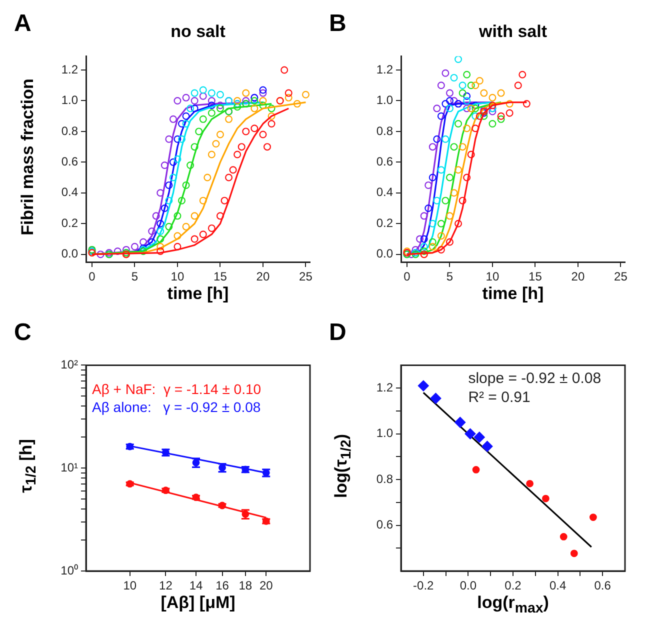 The width and height of the screenshot is (646, 634). Describe the element at coordinates (266, 585) in the screenshot. I see `x-tick-label: 20` at that location.